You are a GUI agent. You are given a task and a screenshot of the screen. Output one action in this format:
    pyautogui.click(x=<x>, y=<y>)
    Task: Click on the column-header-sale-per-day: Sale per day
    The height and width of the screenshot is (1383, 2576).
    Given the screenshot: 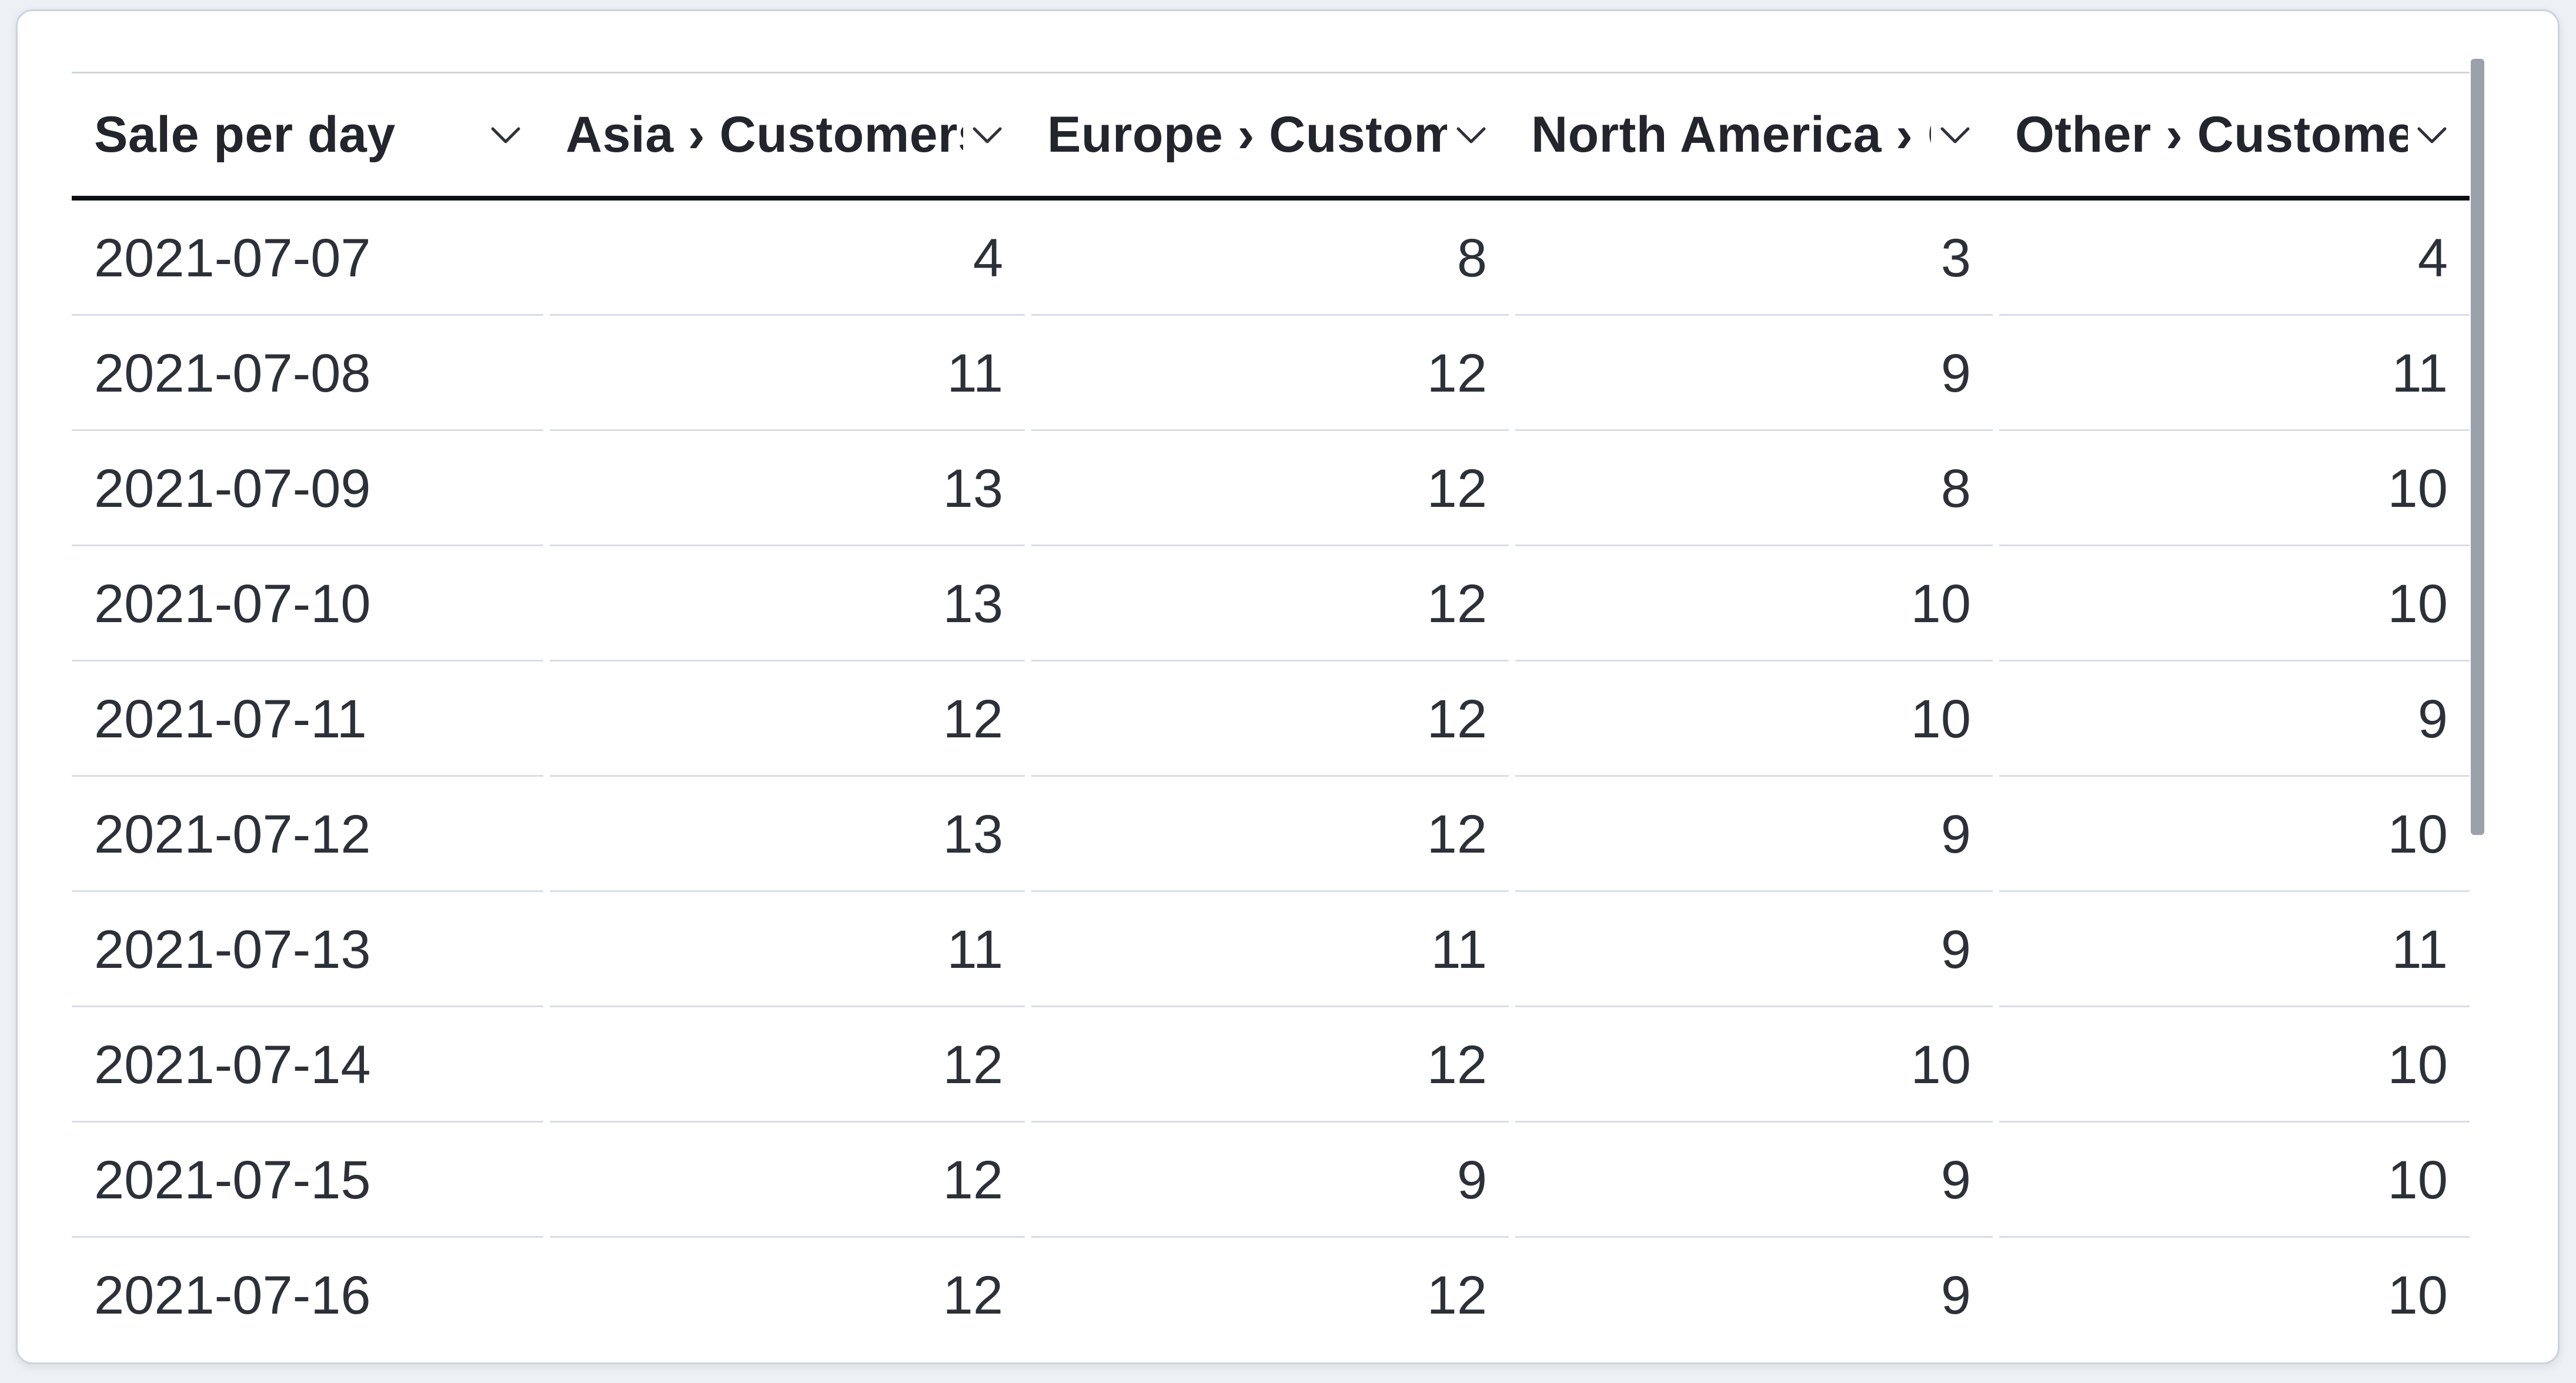 What is the action you would take?
    pyautogui.click(x=307, y=135)
    